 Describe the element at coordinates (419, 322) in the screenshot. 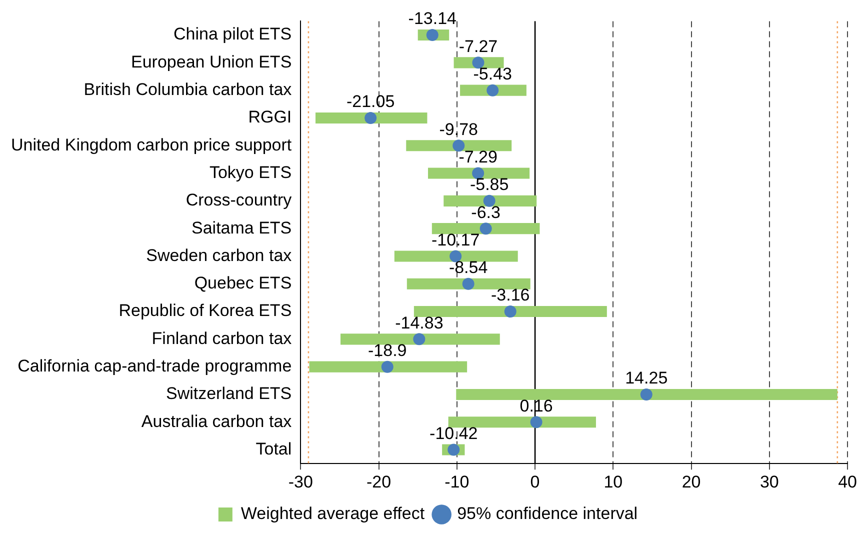

I see `data-label: -14.83` at that location.